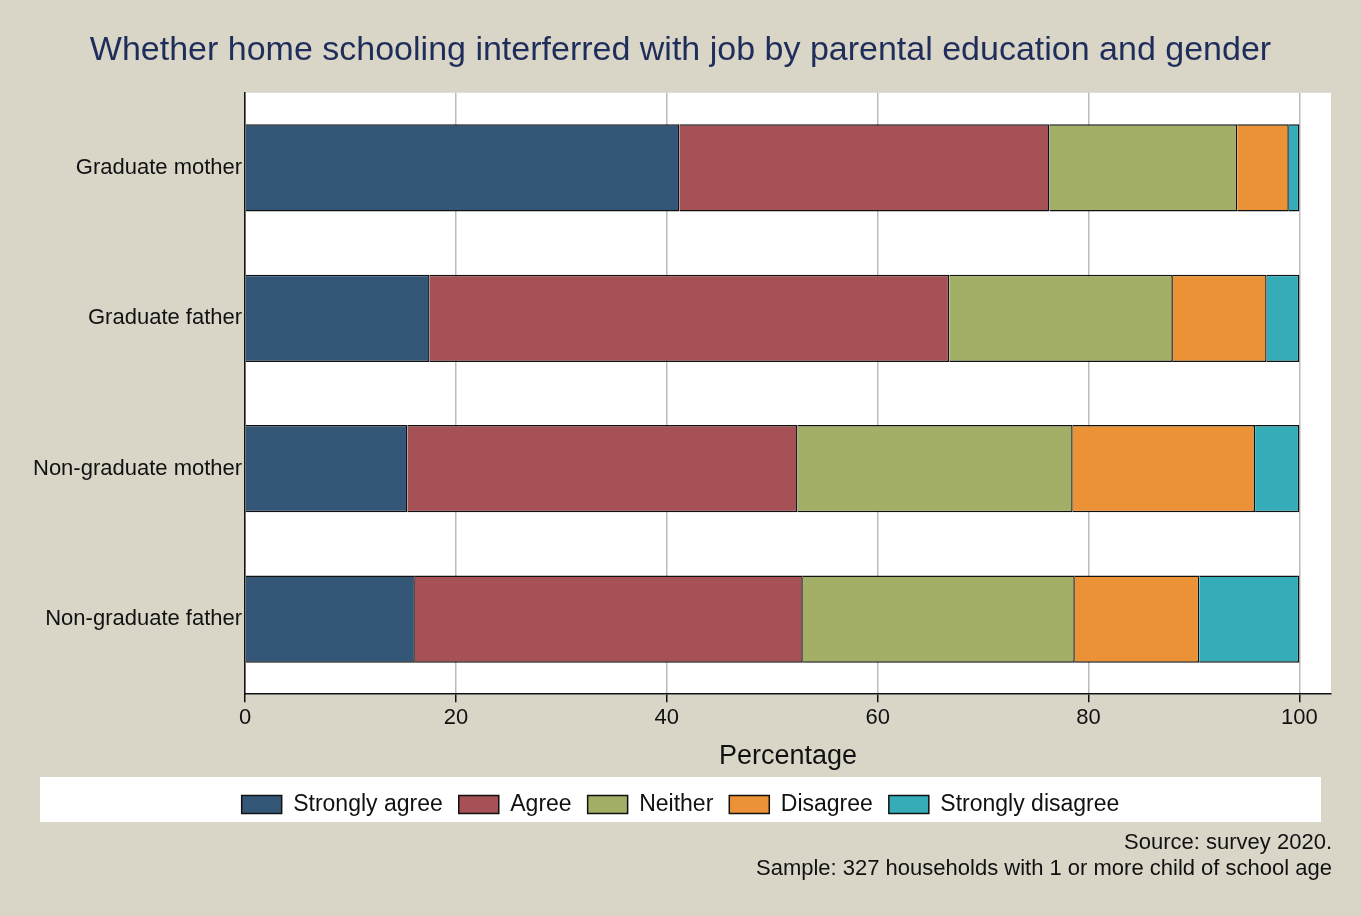 Image resolution: width=1361 pixels, height=916 pixels. What do you see at coordinates (667, 717) in the screenshot?
I see `x-tick-label: 40` at bounding box center [667, 717].